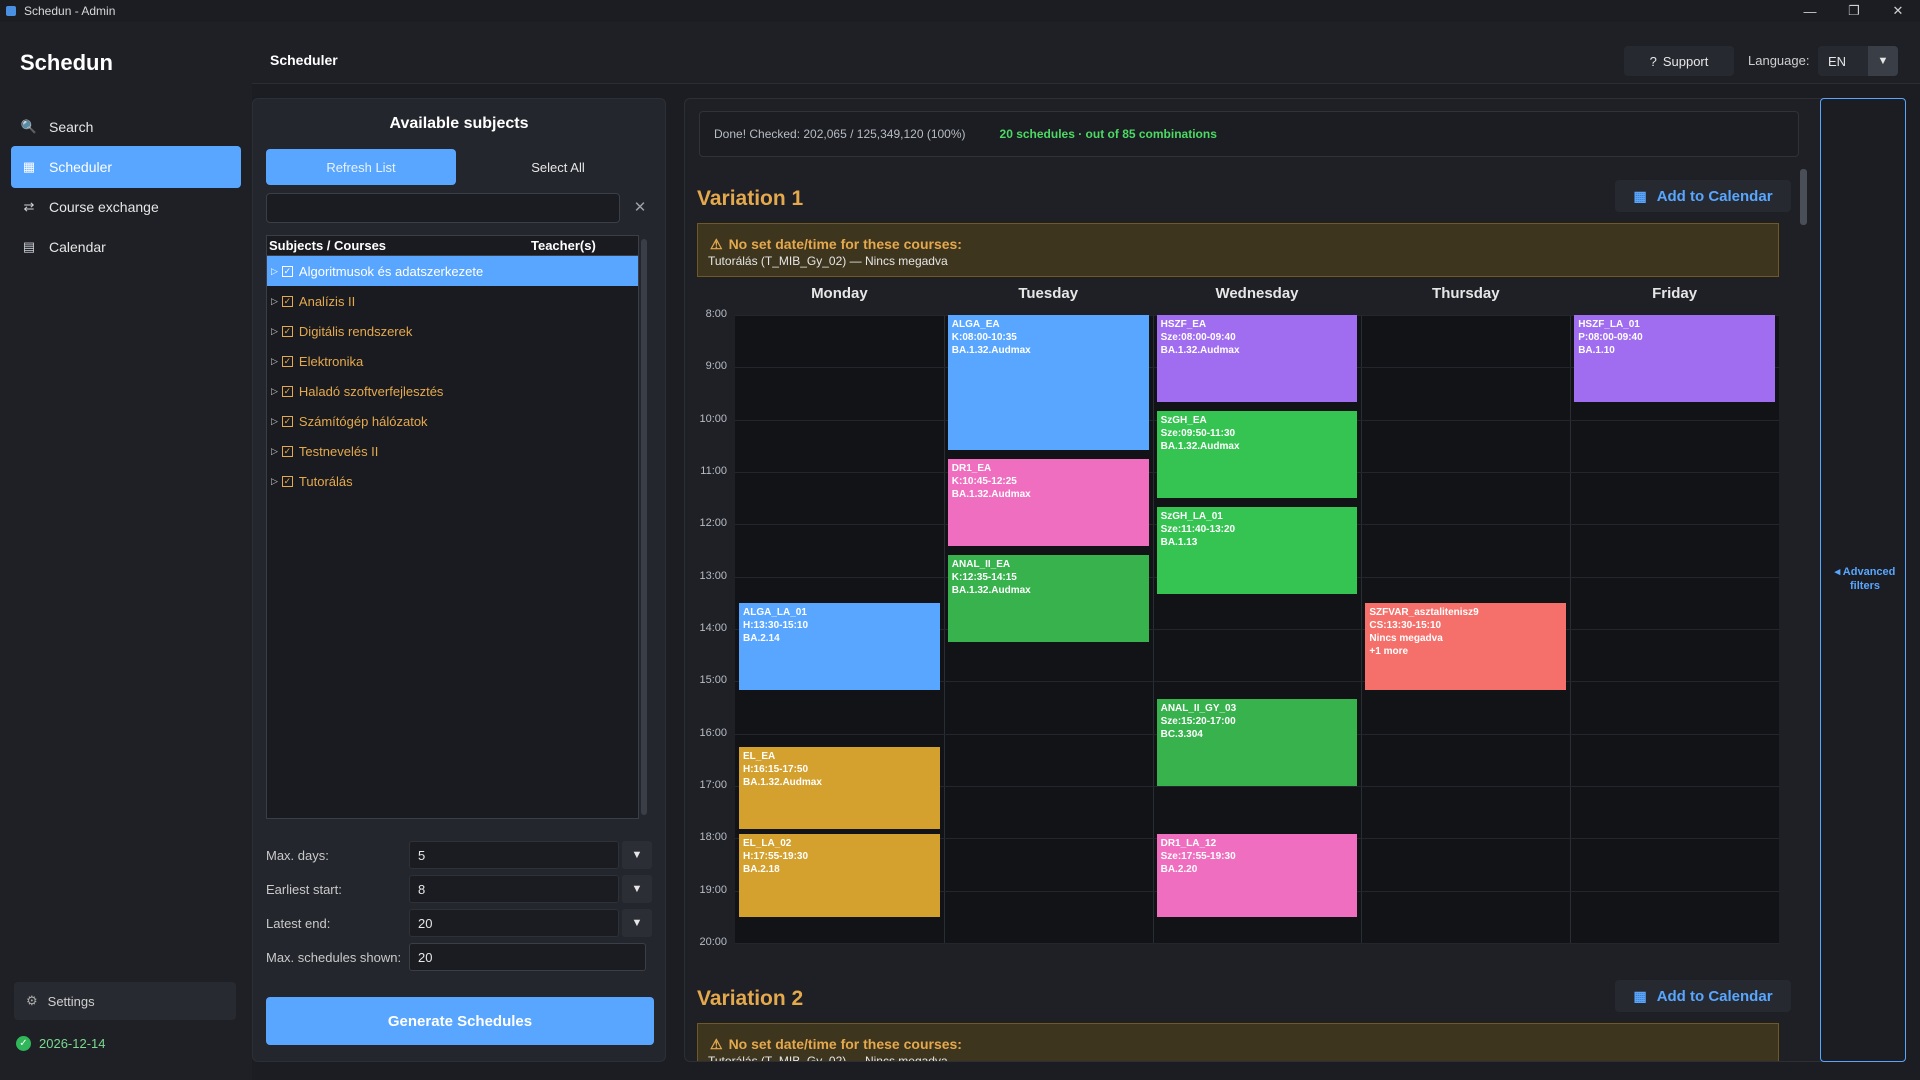  What do you see at coordinates (716, 314) in the screenshot?
I see `hour-label: 8:00` at bounding box center [716, 314].